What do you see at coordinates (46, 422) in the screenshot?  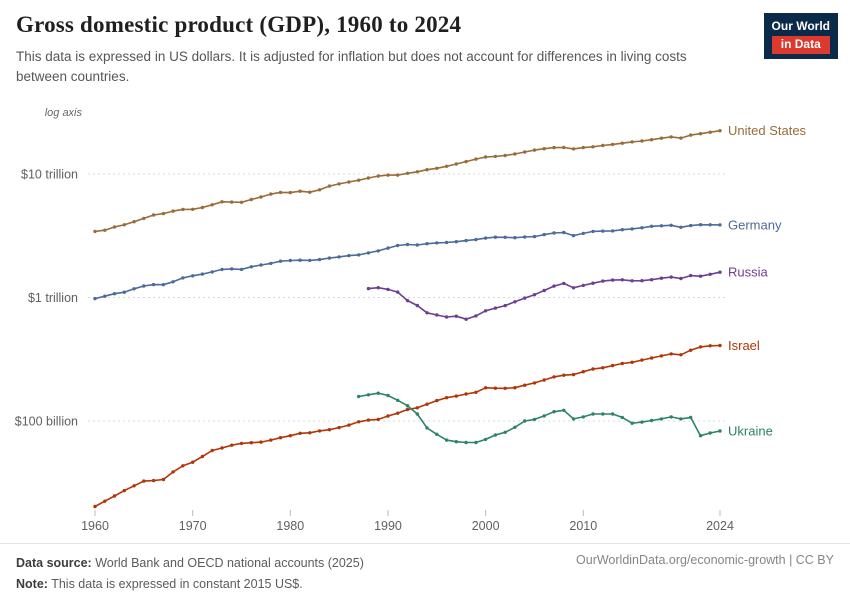 I see `y-tick-label: $100 billion` at bounding box center [46, 422].